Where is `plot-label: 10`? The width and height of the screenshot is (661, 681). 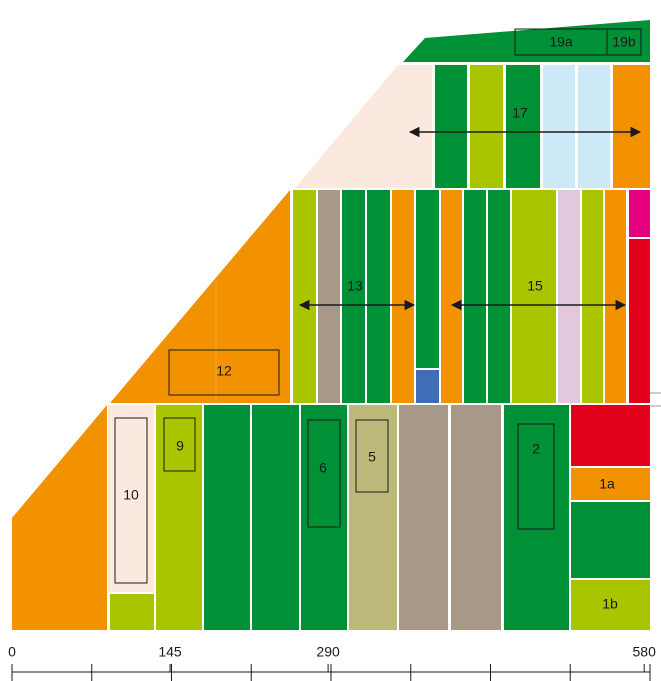
plot-label: 10 is located at coordinates (131, 495).